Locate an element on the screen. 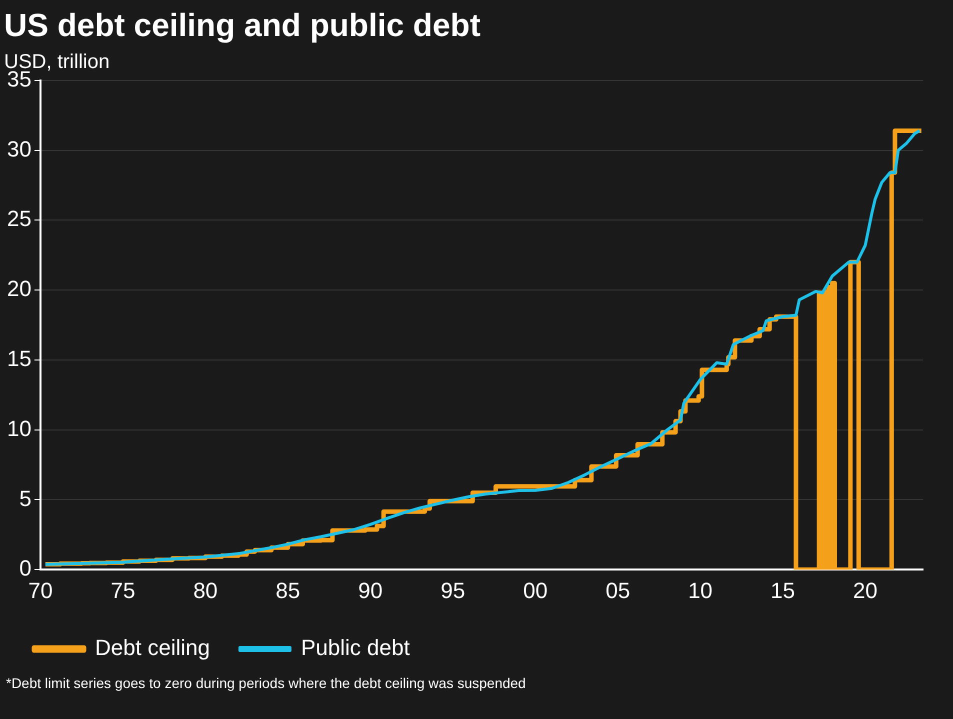 Image resolution: width=953 pixels, height=719 pixels. chart-title: US debt ceiling and public debt is located at coordinates (242, 25).